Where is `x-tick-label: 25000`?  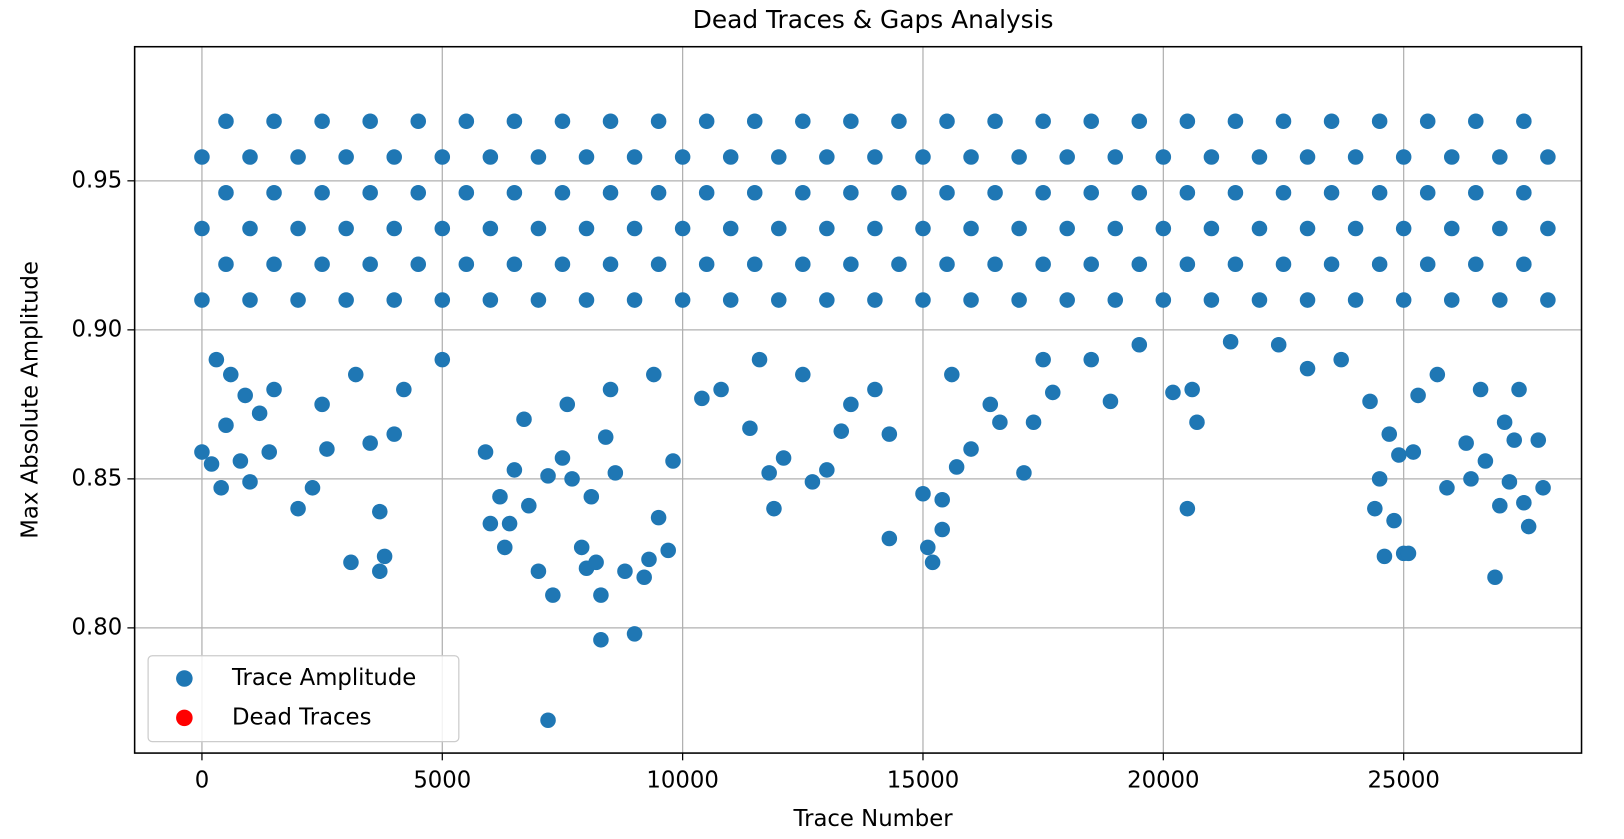
x-tick-label: 25000 is located at coordinates (1403, 781).